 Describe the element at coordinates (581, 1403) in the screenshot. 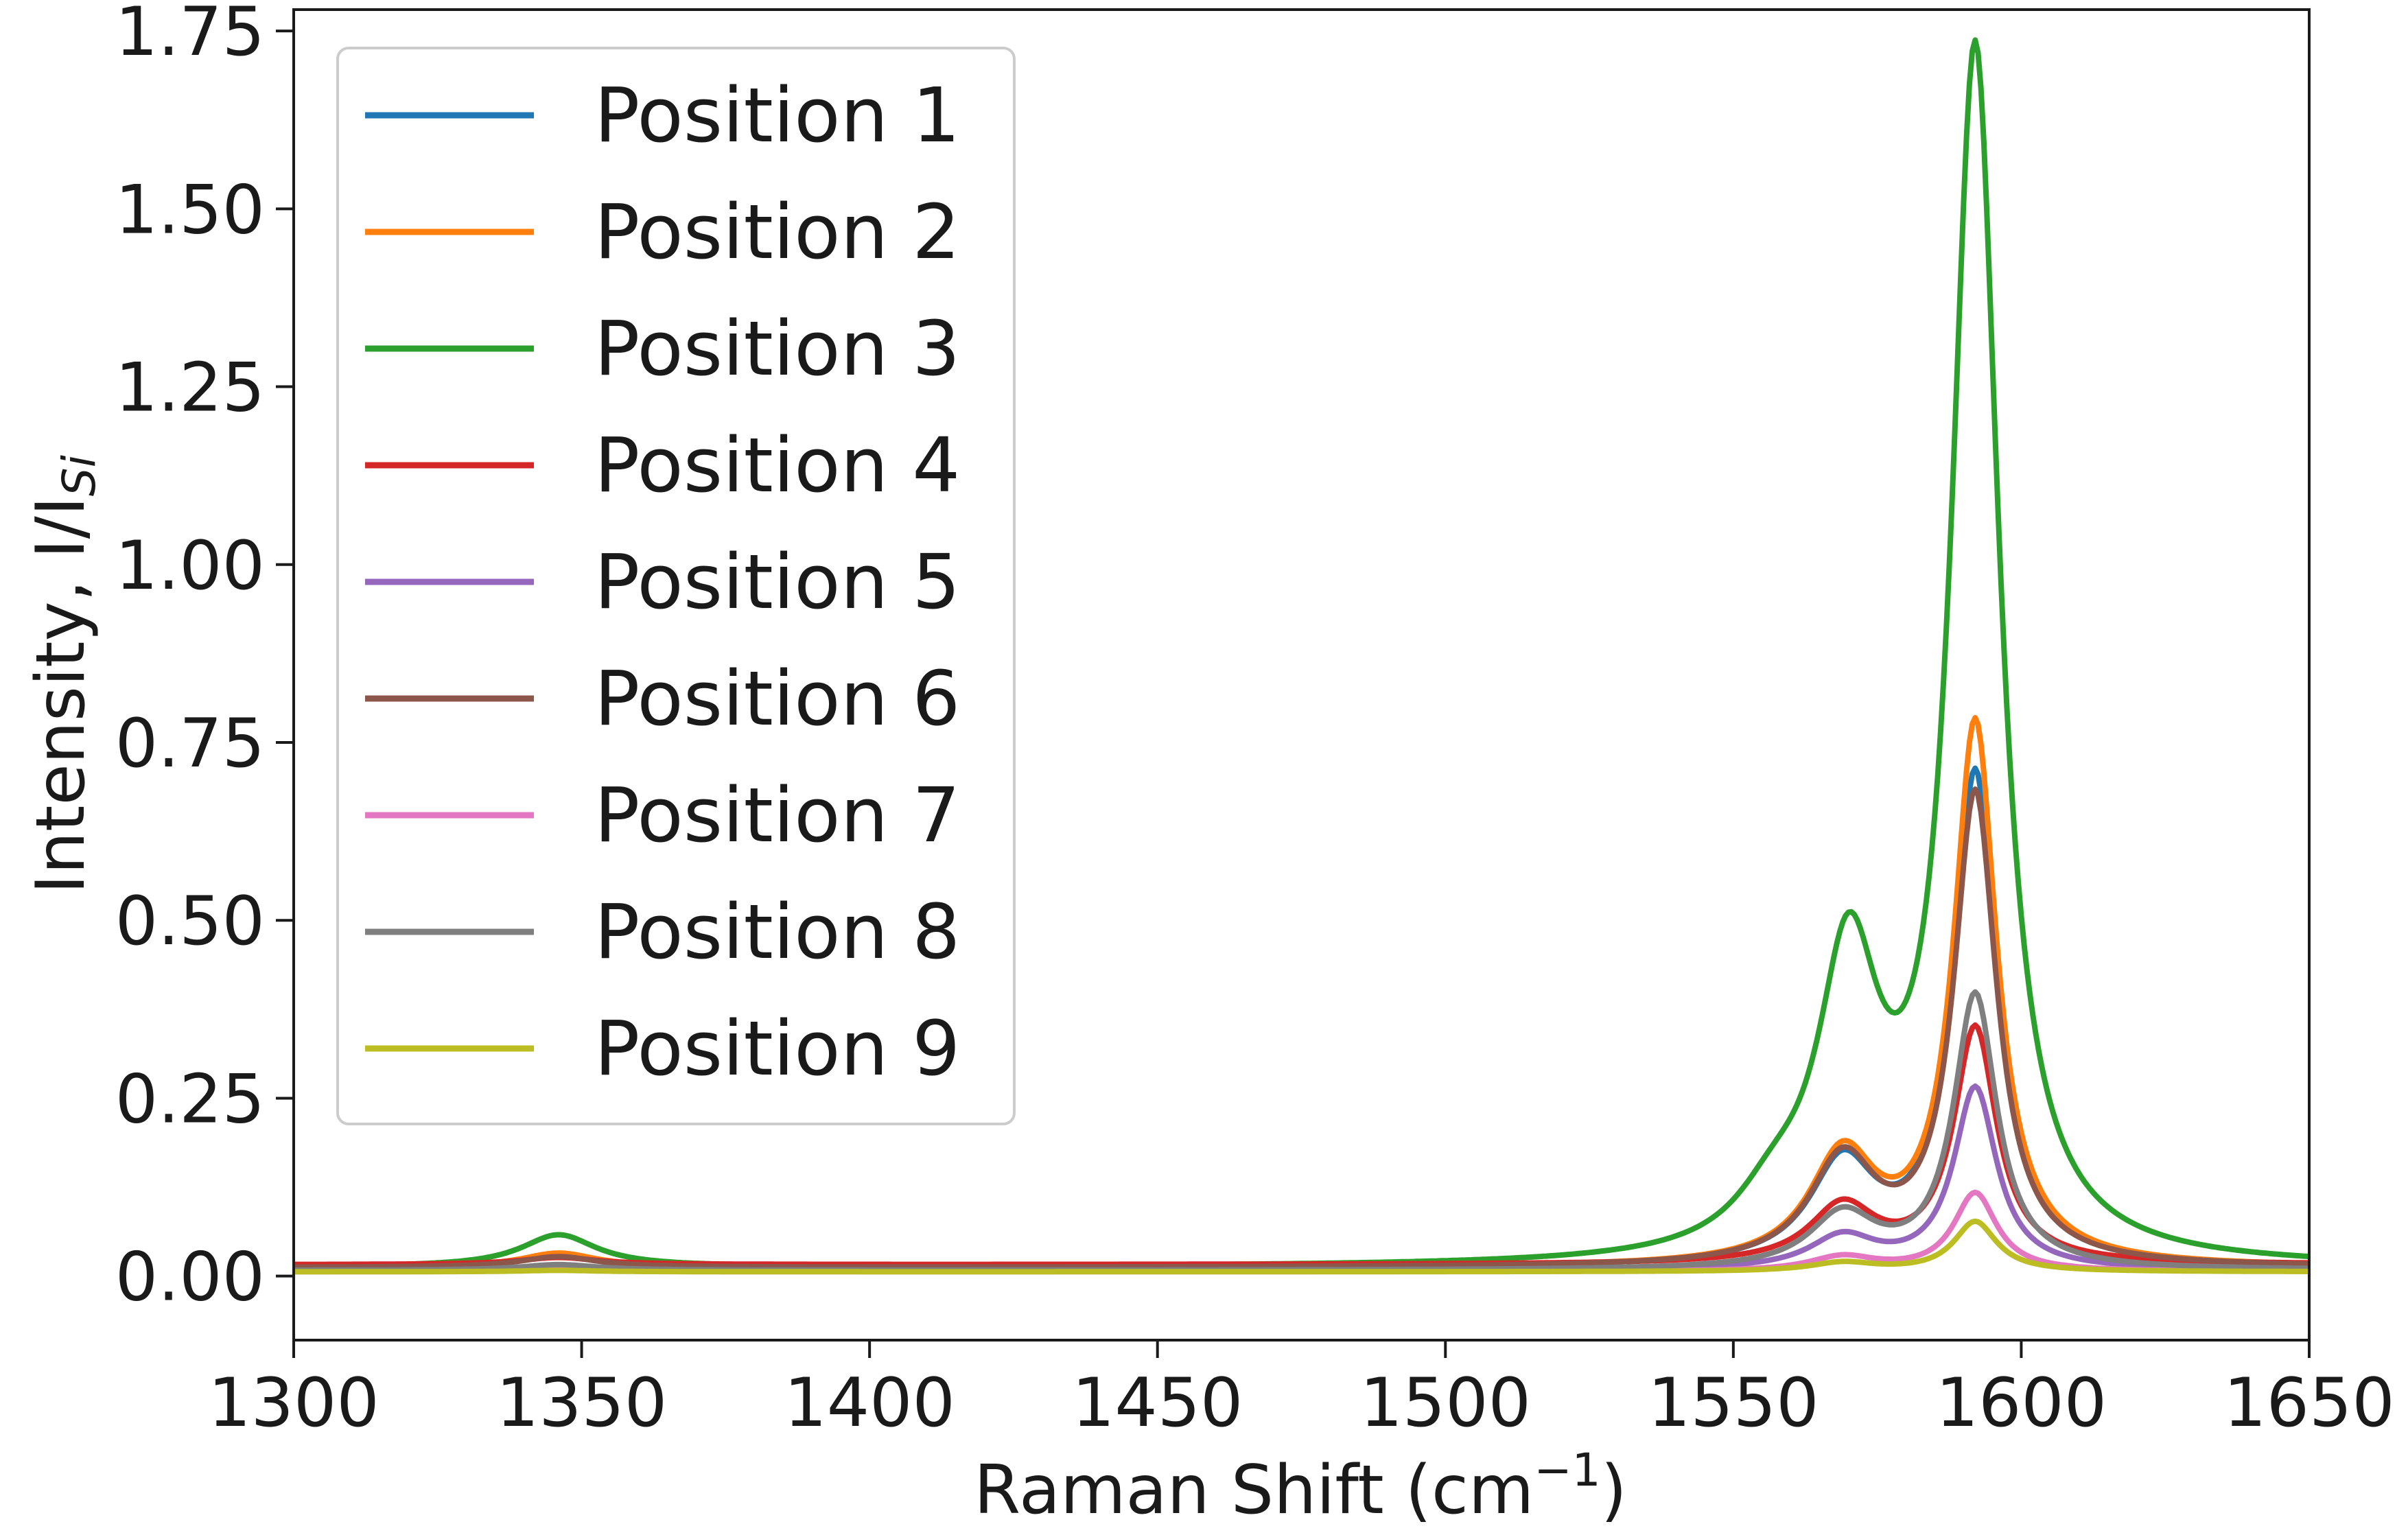

I see `x-tick-label: 1350` at that location.